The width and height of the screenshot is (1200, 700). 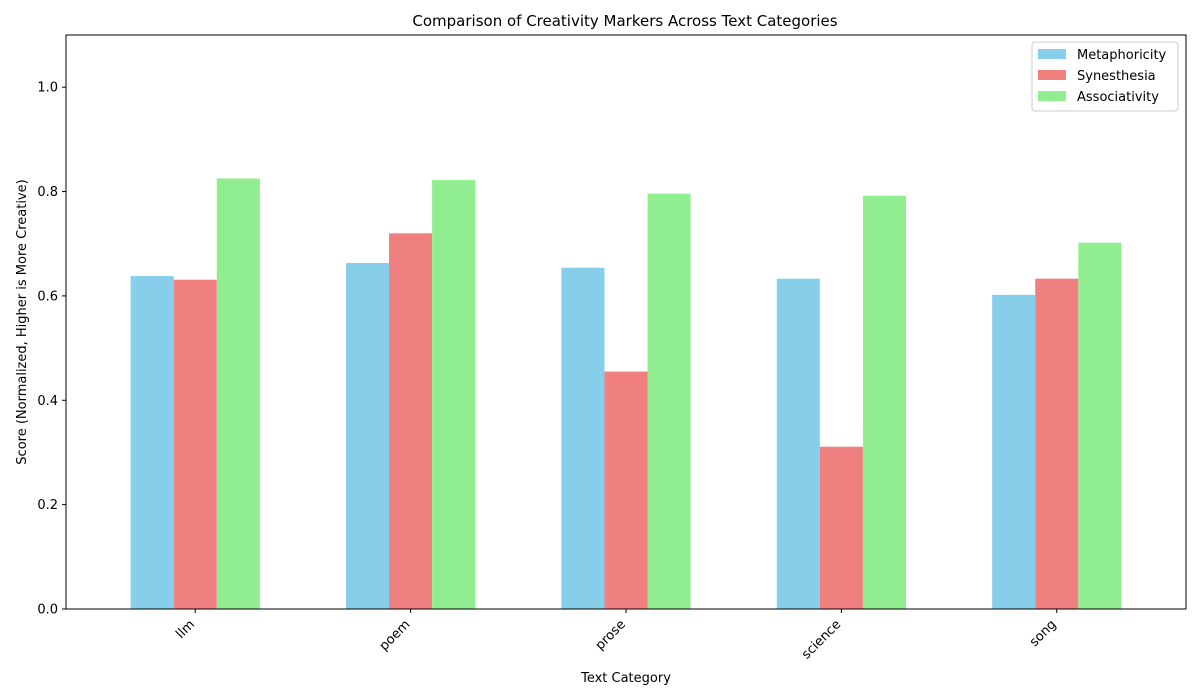 I want to click on bar-synesthesia-song, so click(x=1057, y=443).